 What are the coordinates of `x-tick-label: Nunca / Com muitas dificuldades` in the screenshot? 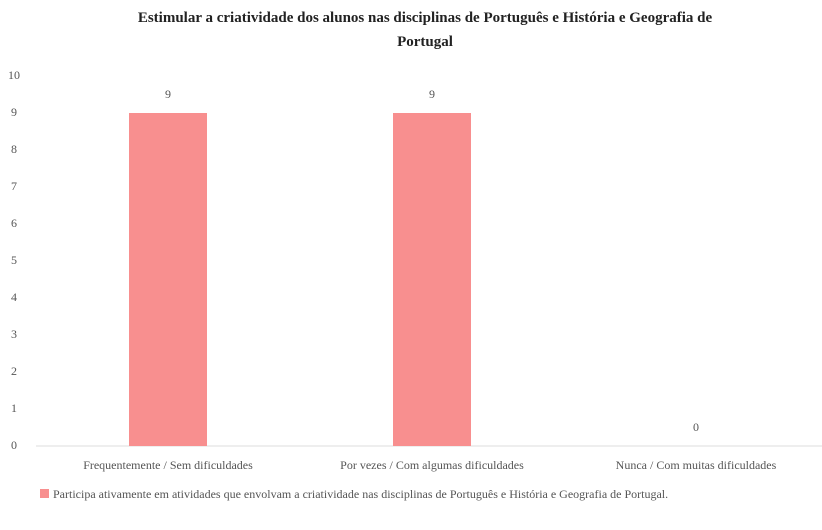 It's located at (696, 465).